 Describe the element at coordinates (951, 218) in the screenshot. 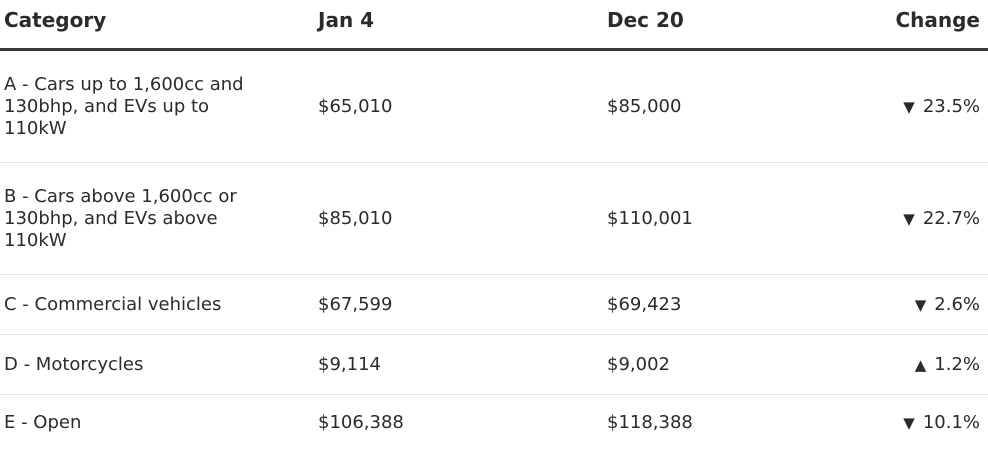

I see `change-value: 22.7%` at that location.